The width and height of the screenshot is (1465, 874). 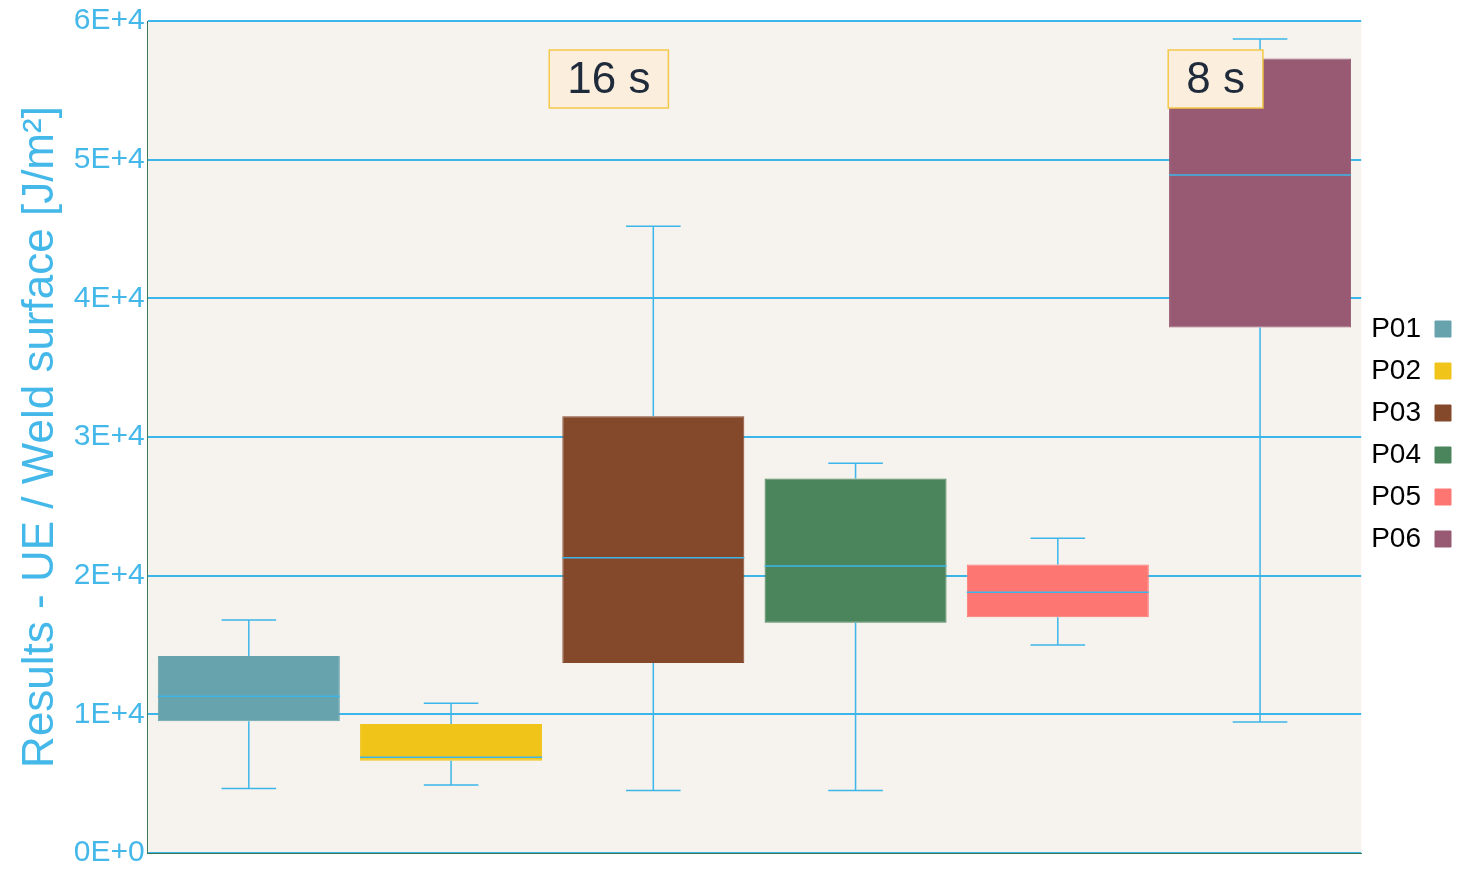 What do you see at coordinates (109, 712) in the screenshot?
I see `y-tick-label: 1E+4` at bounding box center [109, 712].